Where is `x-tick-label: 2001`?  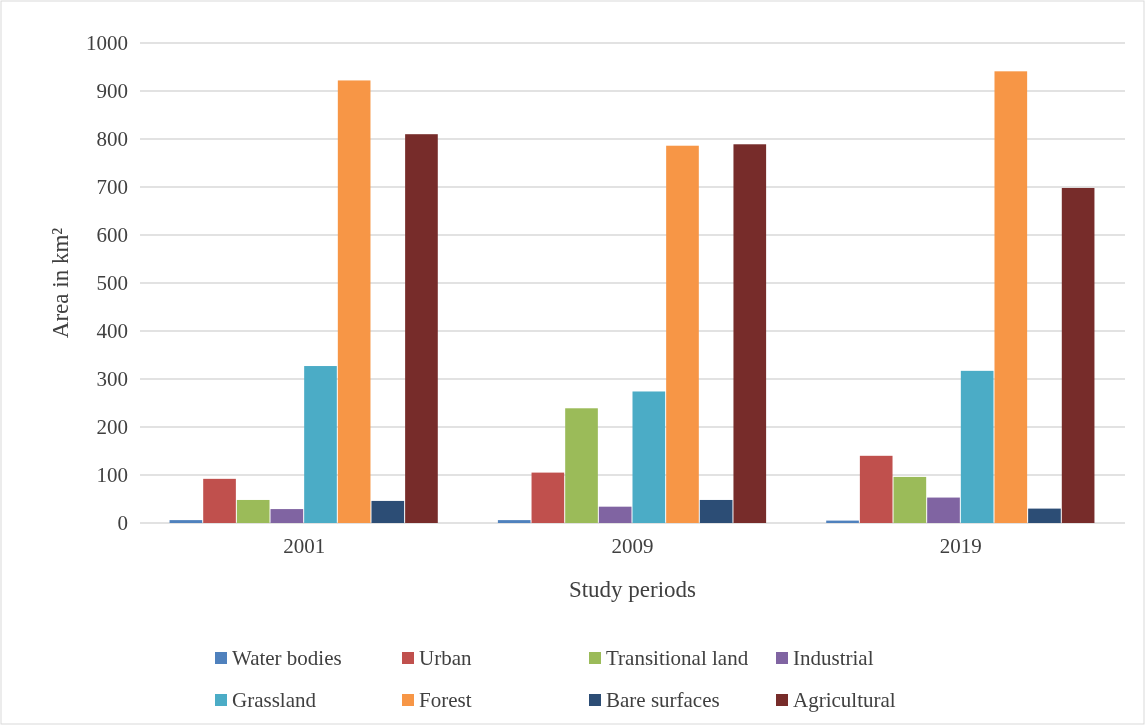 x-tick-label: 2001 is located at coordinates (304, 546).